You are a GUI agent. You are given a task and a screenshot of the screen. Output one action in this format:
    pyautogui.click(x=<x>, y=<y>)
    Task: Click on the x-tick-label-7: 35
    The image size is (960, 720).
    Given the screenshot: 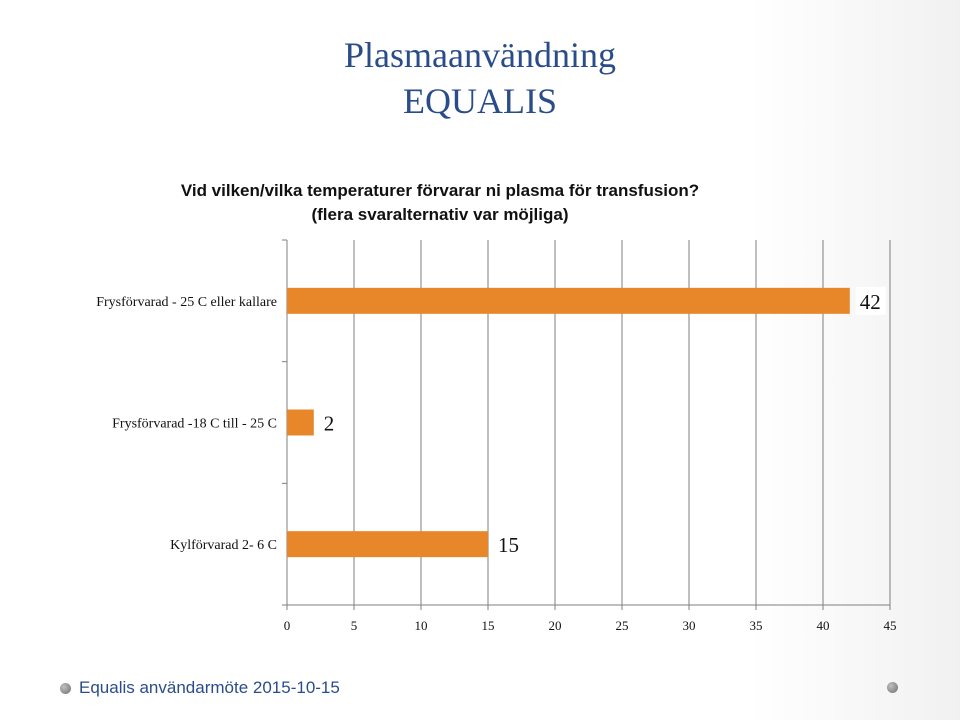 What is the action you would take?
    pyautogui.click(x=756, y=625)
    